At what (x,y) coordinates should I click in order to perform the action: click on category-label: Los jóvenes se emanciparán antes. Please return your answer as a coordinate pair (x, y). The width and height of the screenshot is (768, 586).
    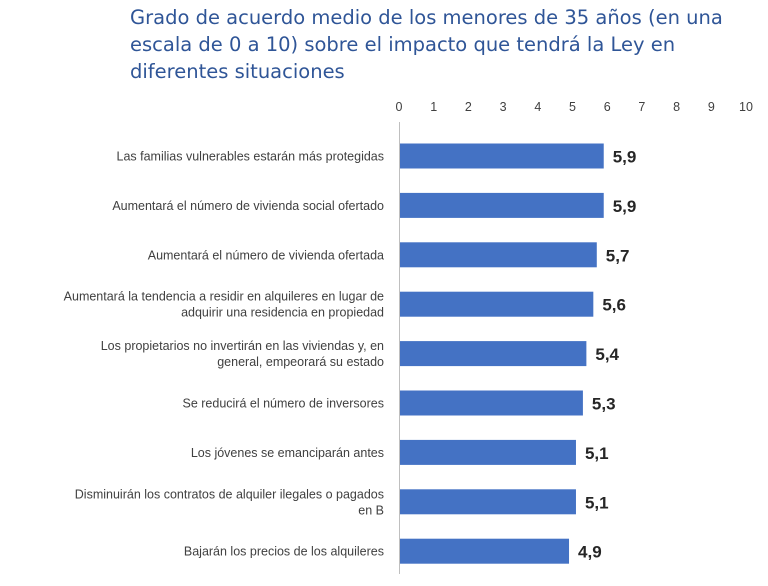
    Looking at the image, I should click on (287, 453).